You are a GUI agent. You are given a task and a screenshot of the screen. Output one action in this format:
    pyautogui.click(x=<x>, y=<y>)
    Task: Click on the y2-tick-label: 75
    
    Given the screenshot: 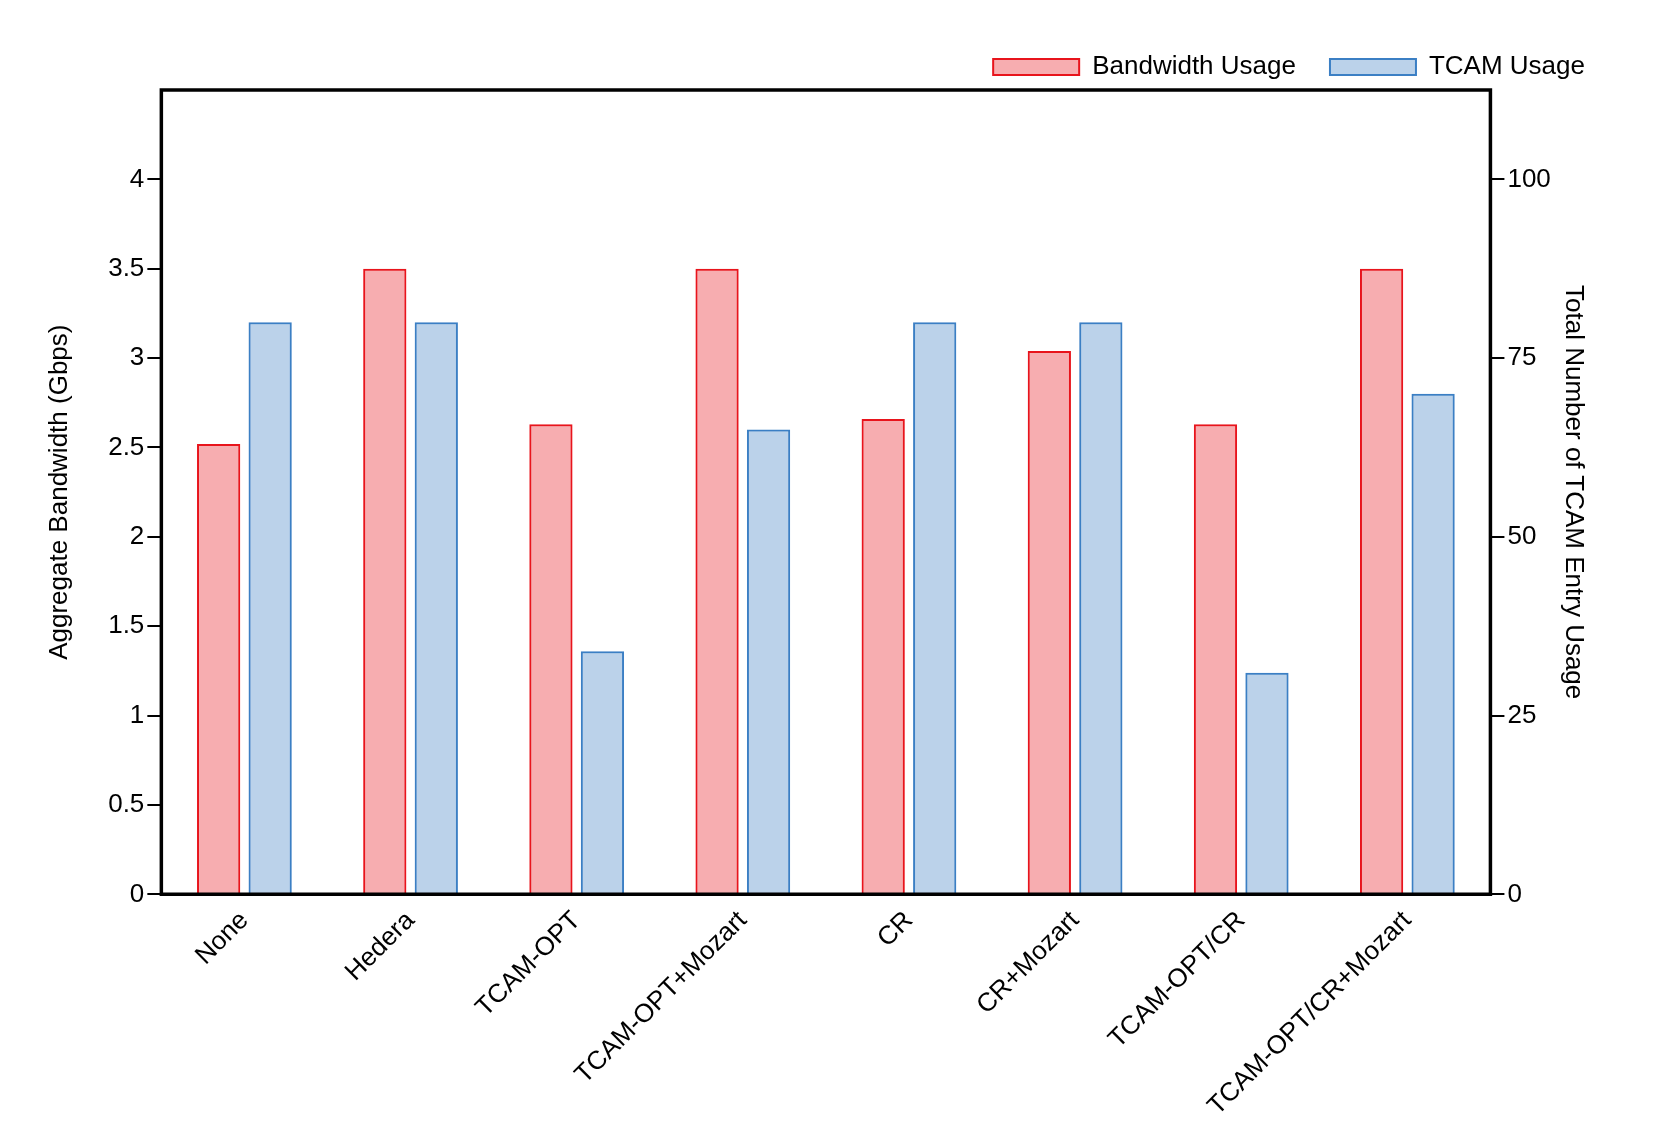 What is the action you would take?
    pyautogui.click(x=1522, y=356)
    